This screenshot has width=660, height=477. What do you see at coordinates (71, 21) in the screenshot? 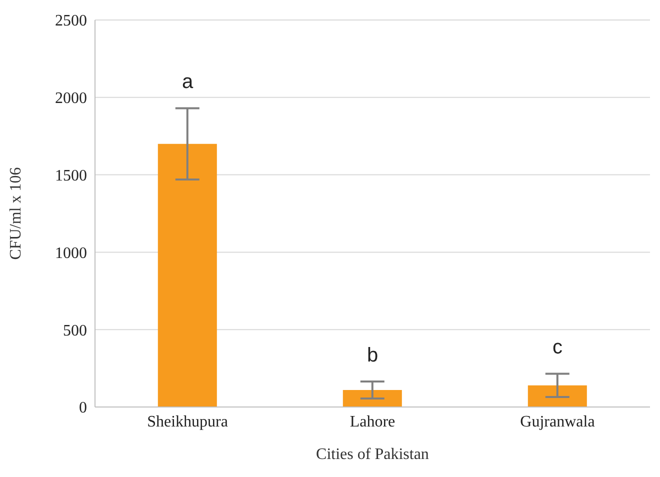
I see `y-tick-label: 2500` at bounding box center [71, 21].